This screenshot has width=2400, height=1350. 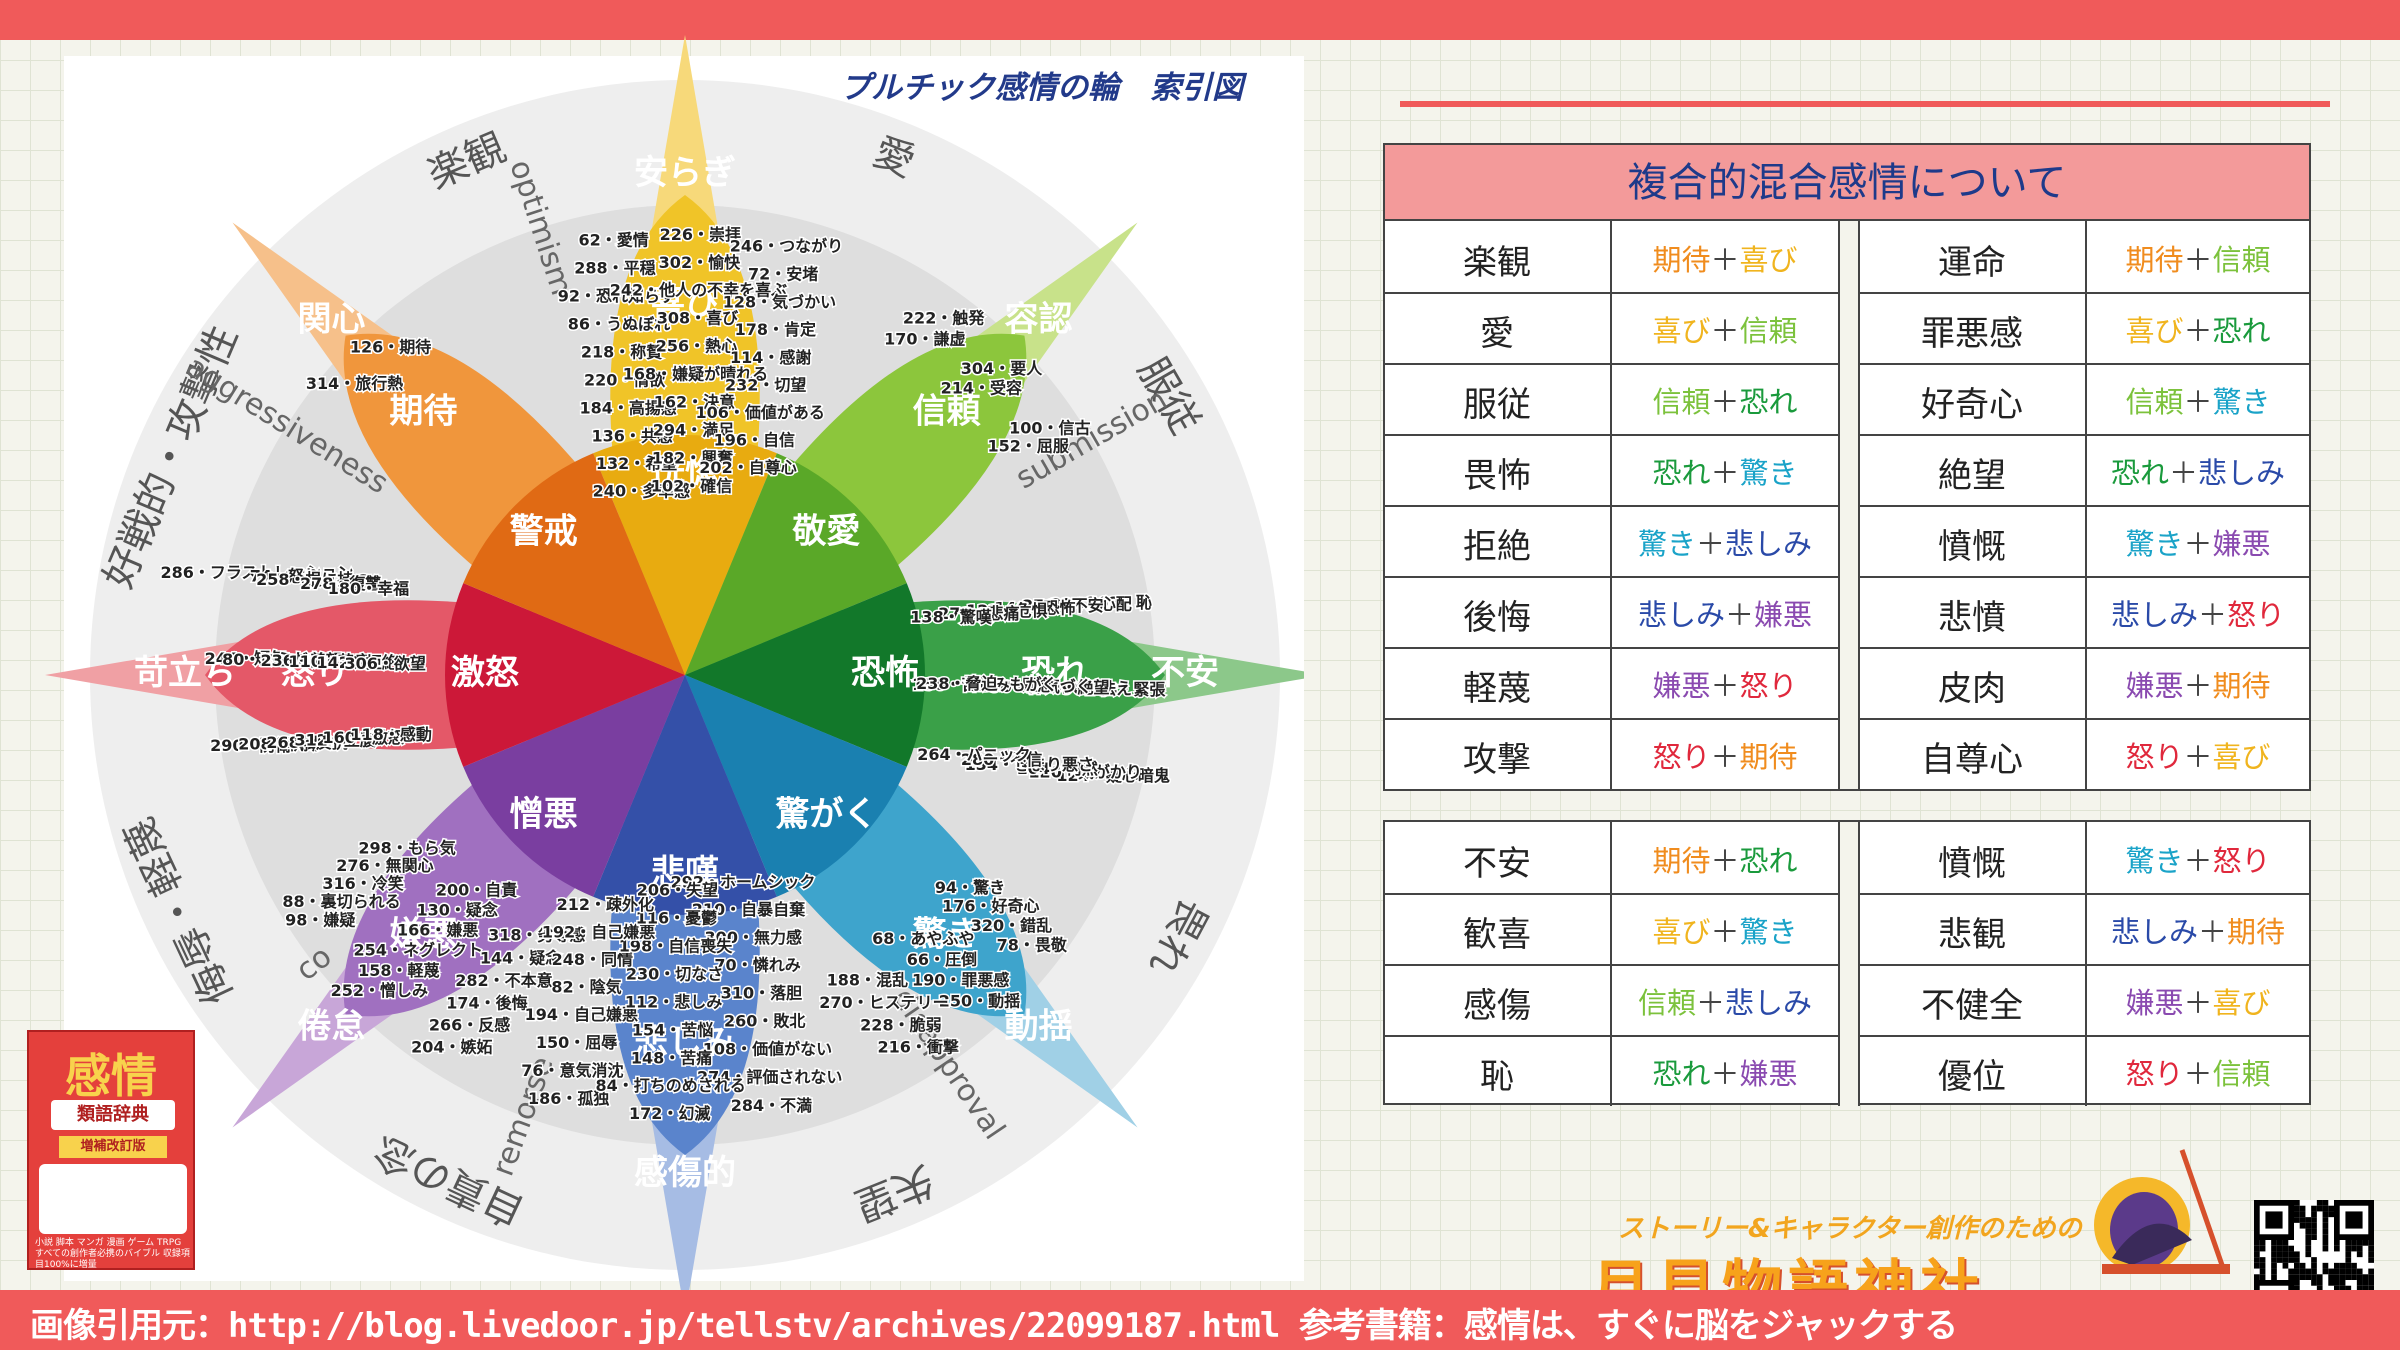 What do you see at coordinates (256, 572) in the screenshot?
I see `index-entry-anger: 286・フラストレーション` at bounding box center [256, 572].